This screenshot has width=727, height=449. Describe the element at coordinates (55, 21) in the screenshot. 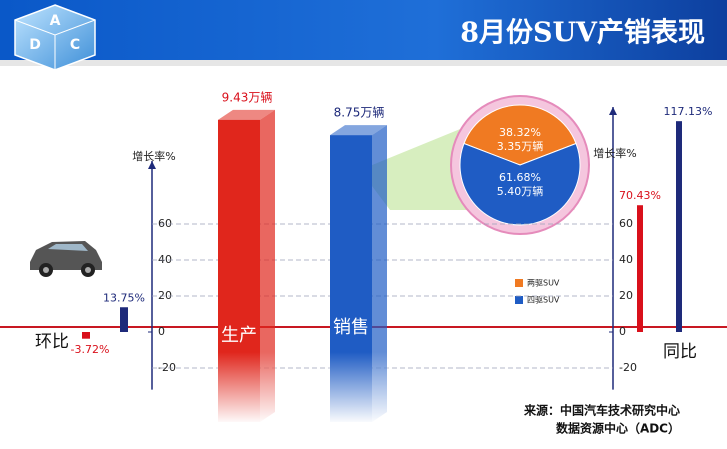

I see `logo-letter: A` at that location.